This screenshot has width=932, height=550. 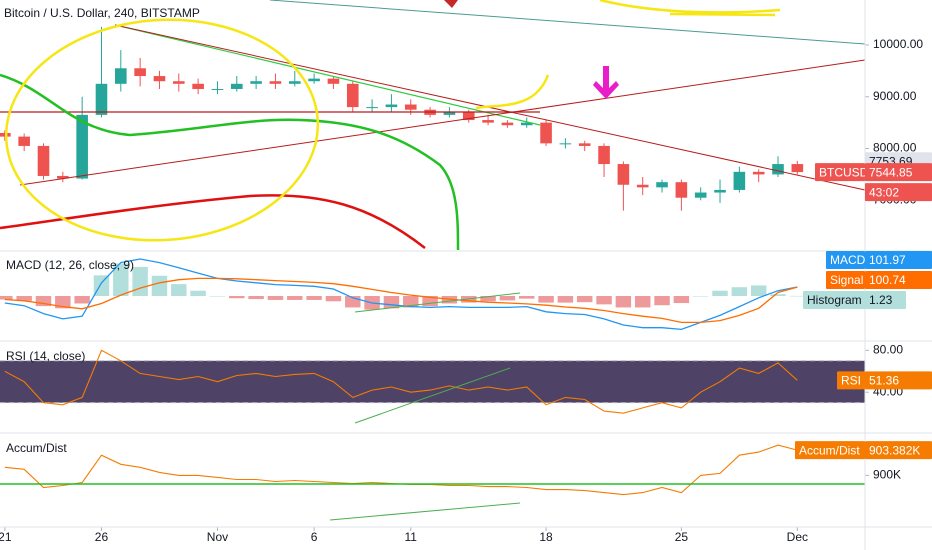 I want to click on x-tick-label: 18, so click(x=546, y=537).